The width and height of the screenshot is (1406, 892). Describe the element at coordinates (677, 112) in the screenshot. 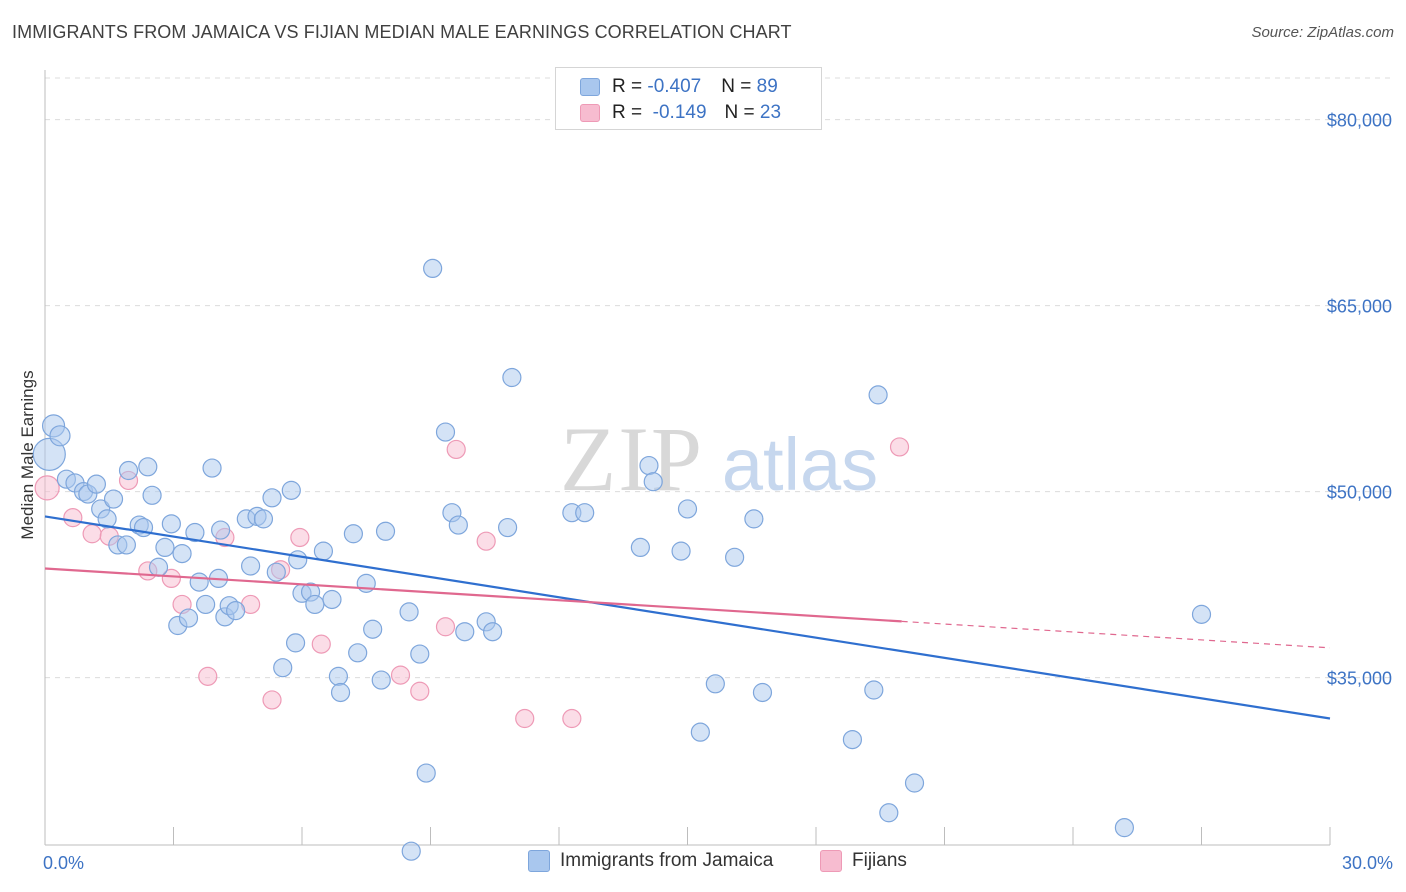

I see `legend-r-value: -0.149` at that location.